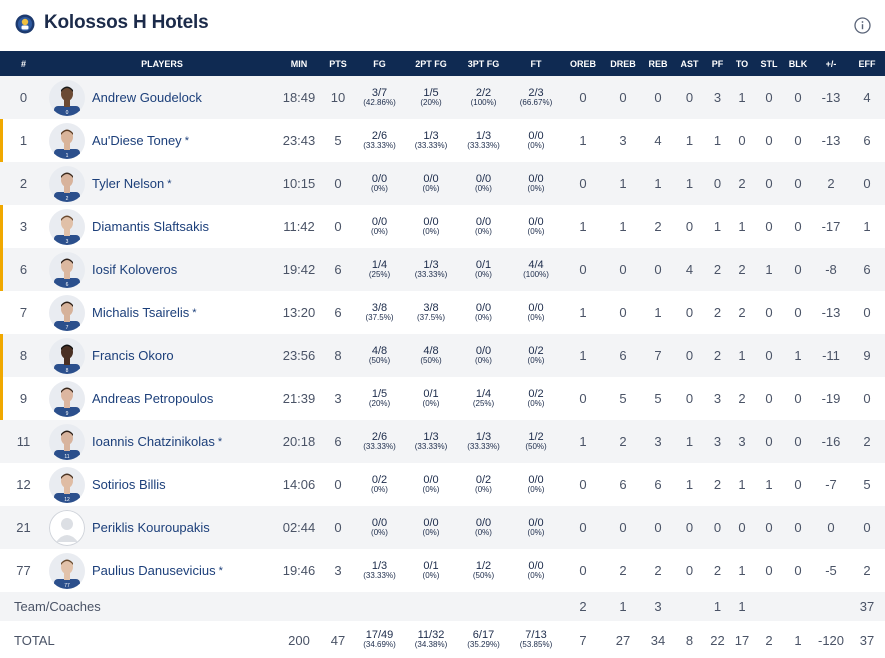 The height and width of the screenshot is (658, 885). I want to click on defensive-rebounds: 1, so click(623, 183).